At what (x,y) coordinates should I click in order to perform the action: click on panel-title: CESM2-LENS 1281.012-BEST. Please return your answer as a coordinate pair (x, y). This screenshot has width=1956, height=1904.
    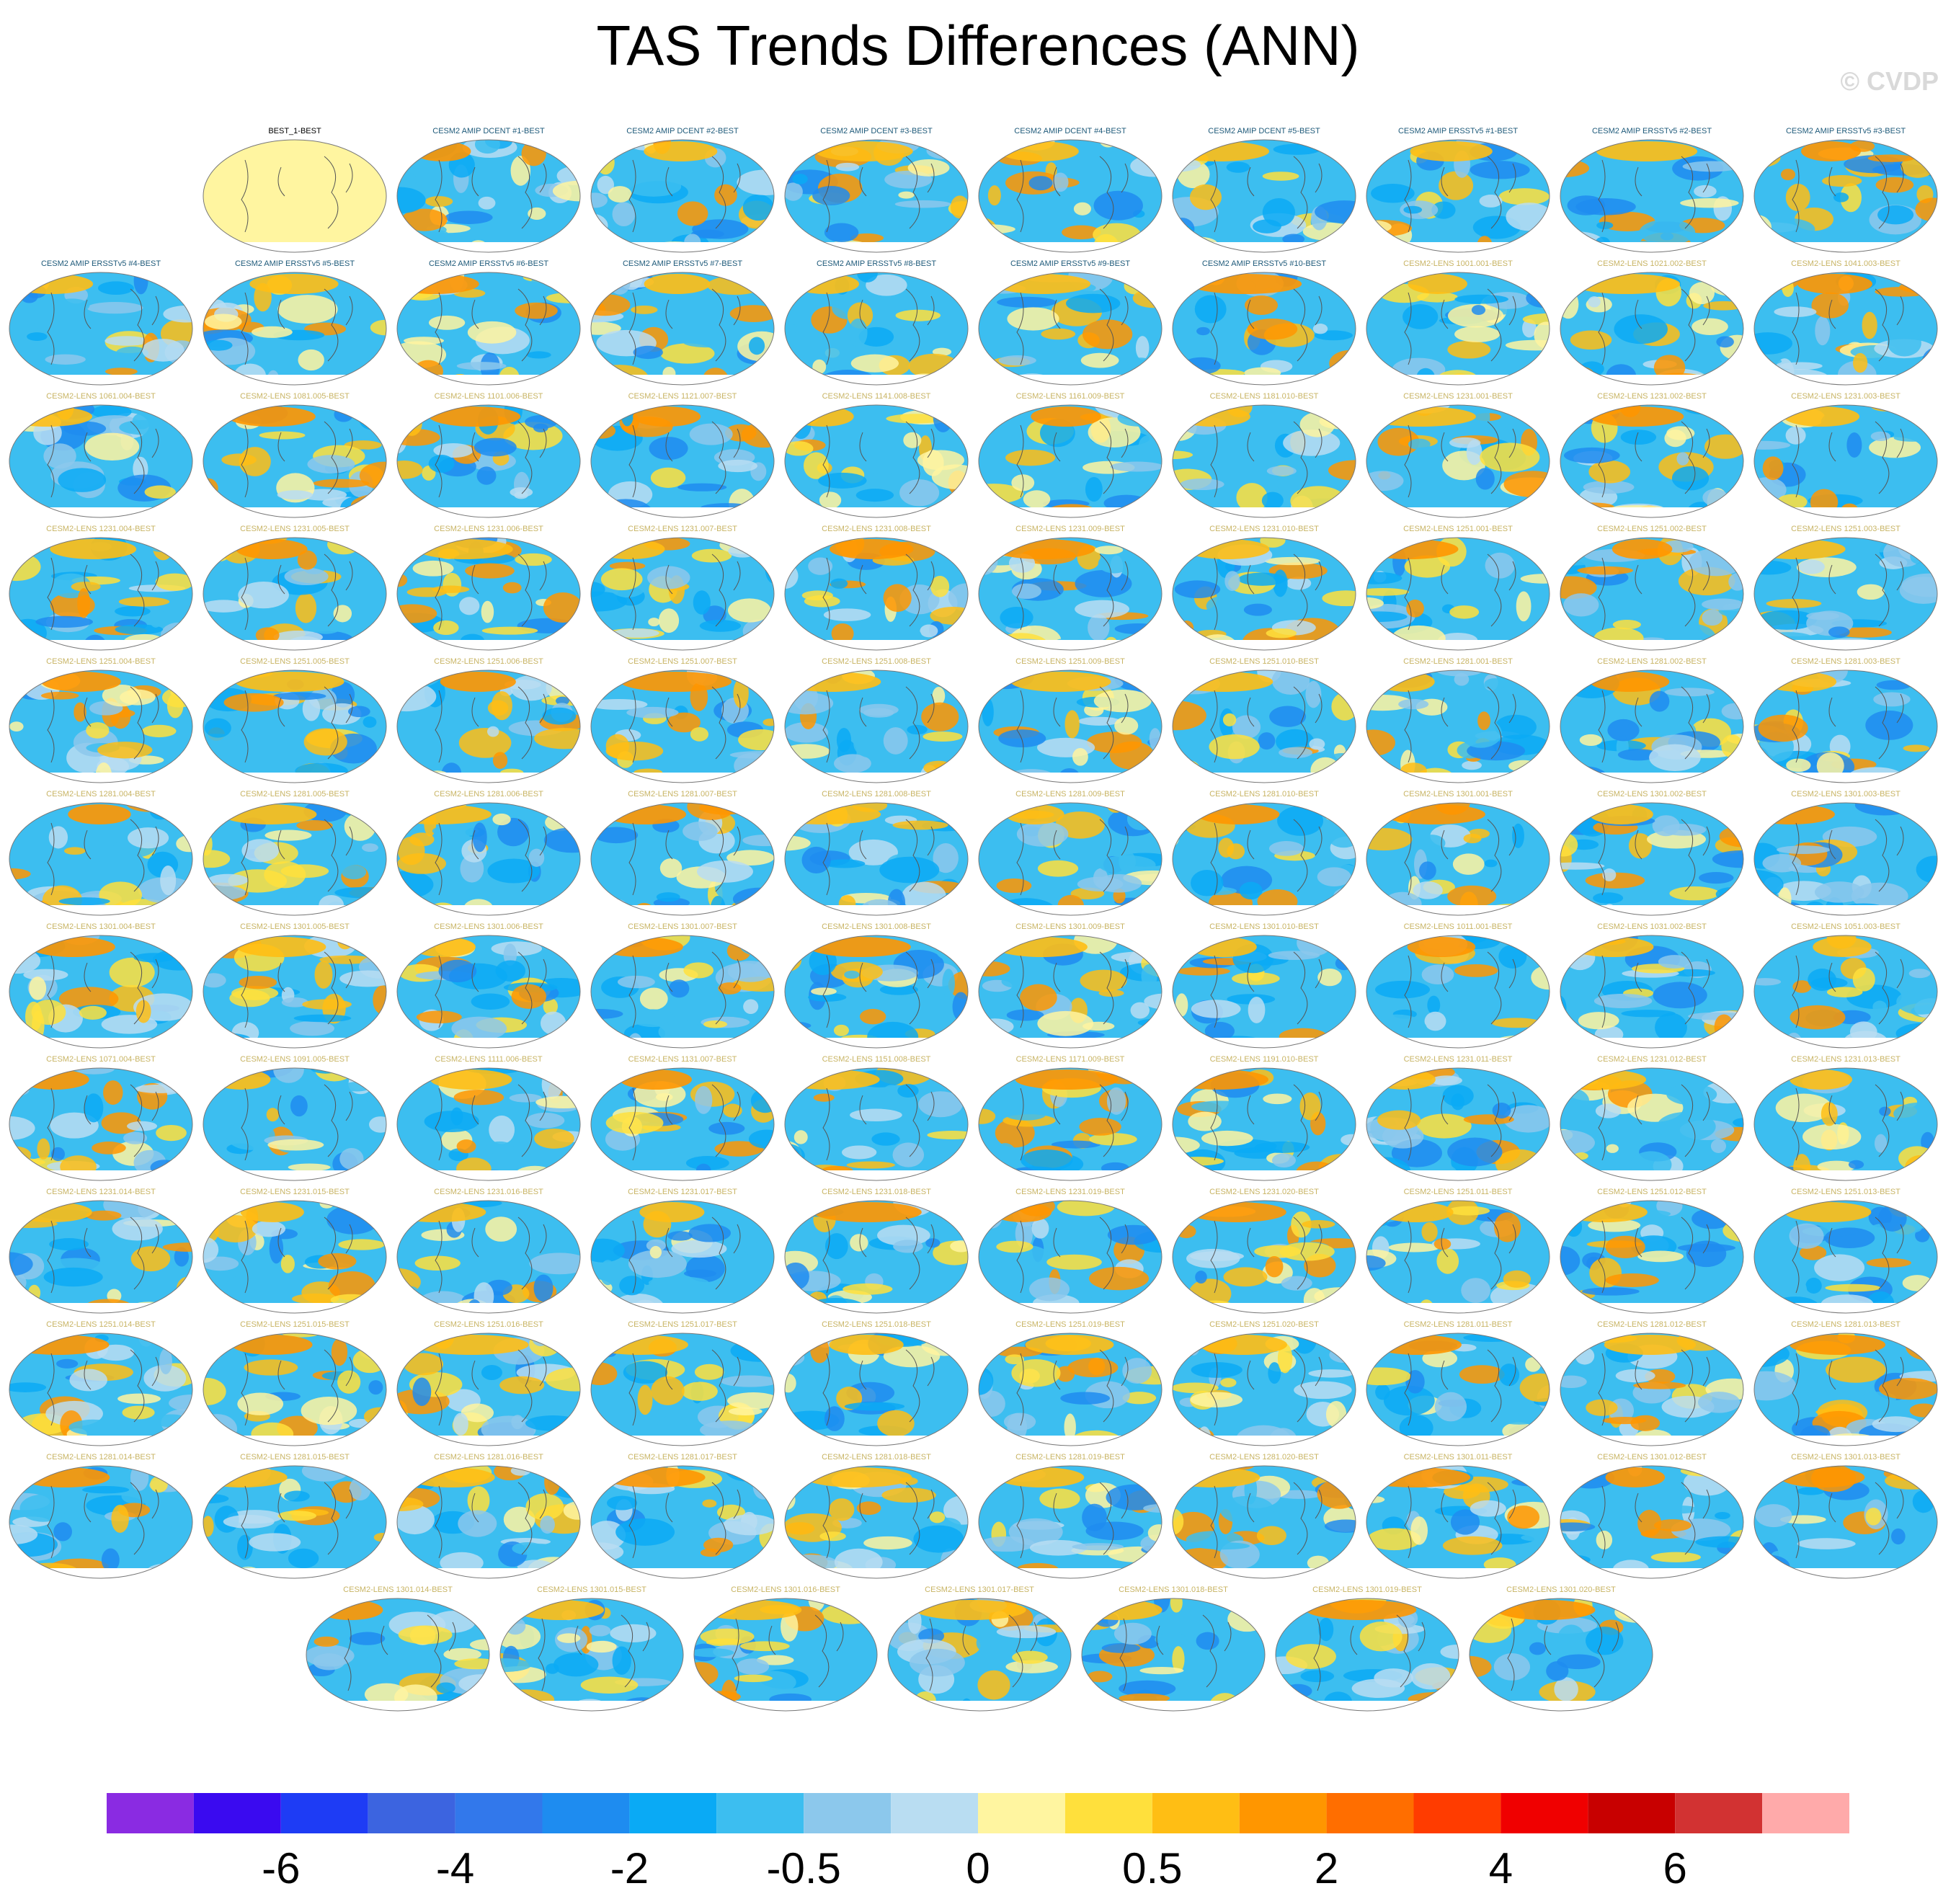
    Looking at the image, I should click on (1652, 1324).